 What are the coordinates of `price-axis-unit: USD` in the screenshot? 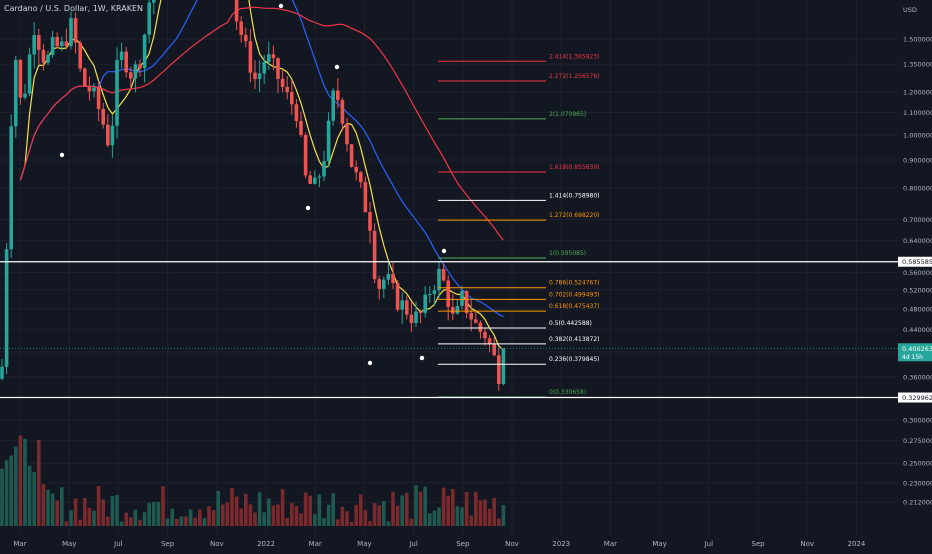 It's located at (910, 10).